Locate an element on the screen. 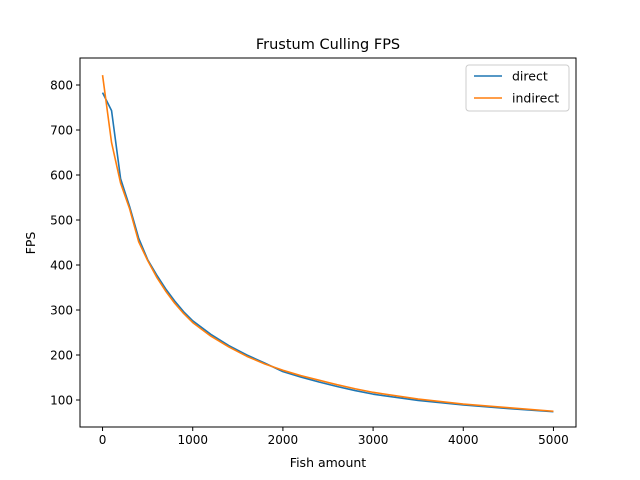 The image size is (640, 480). y-tick-label: 600 is located at coordinates (61, 176).